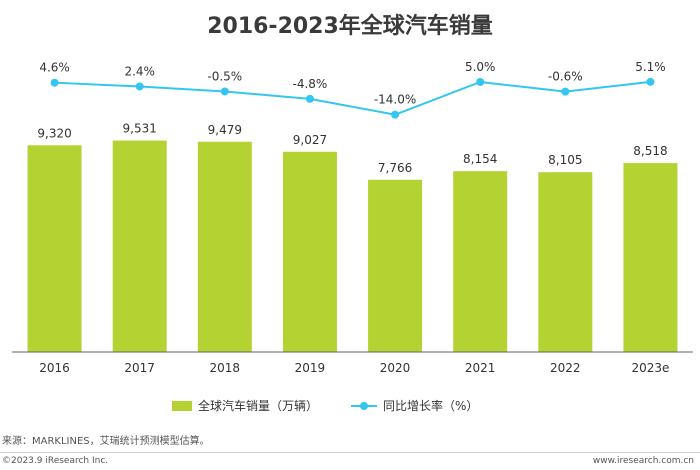 The width and height of the screenshot is (700, 470). I want to click on sales-value-label: 9,320, so click(54, 133).